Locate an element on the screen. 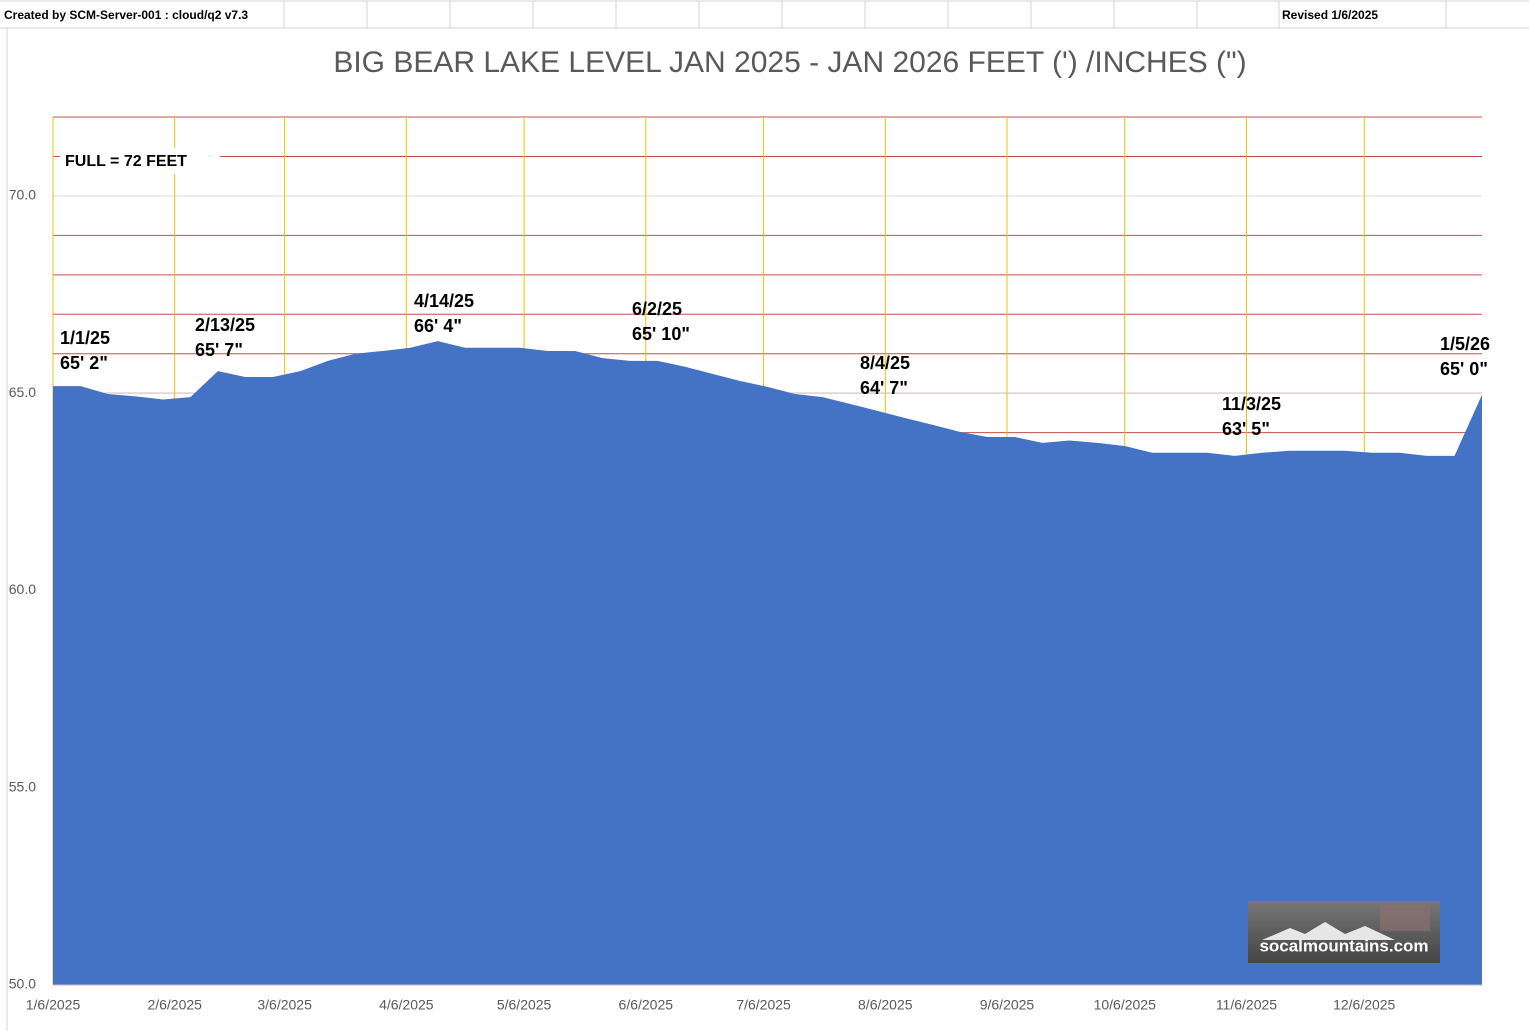 This screenshot has width=1529, height=1031. x-tick-label: 11/6/2025 is located at coordinates (1246, 1005).